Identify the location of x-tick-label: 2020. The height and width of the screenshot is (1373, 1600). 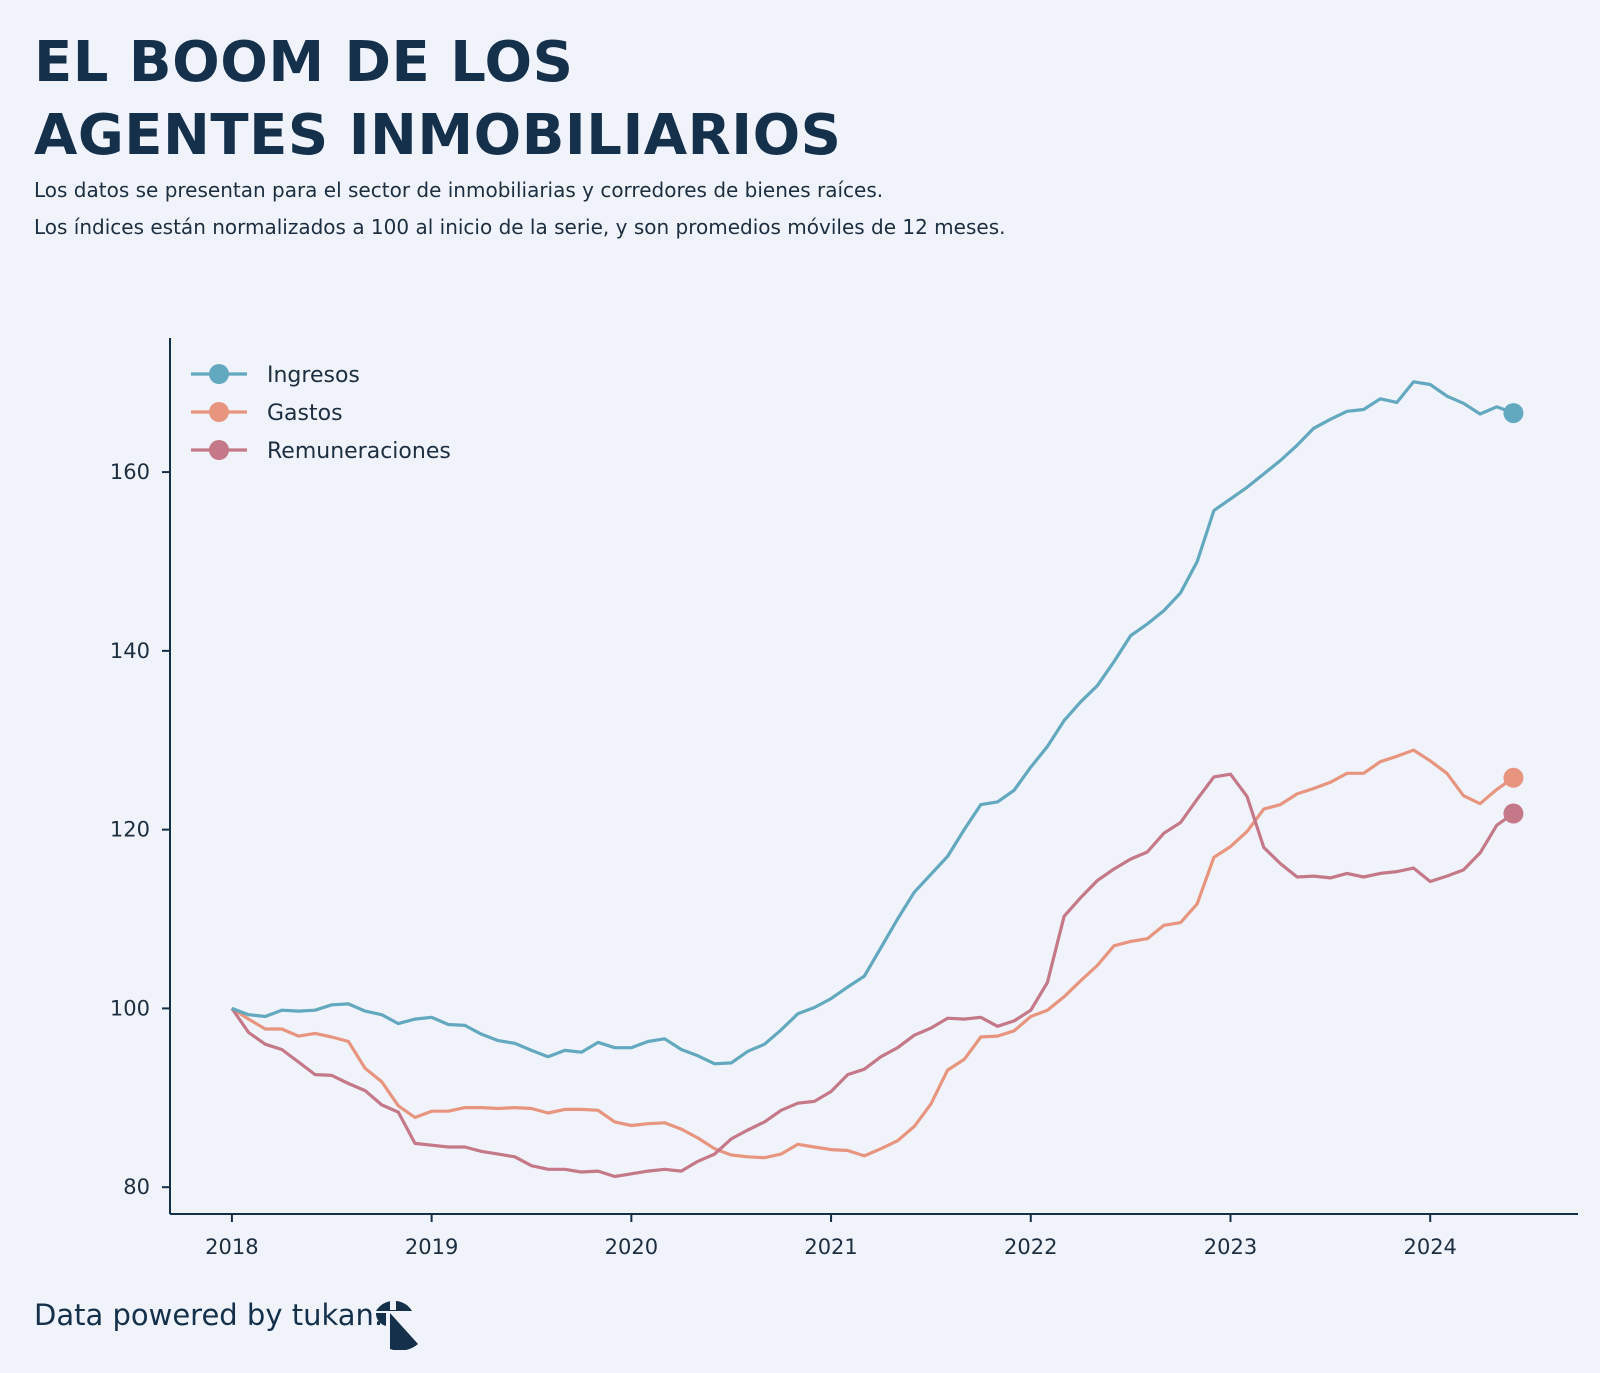
(631, 1247).